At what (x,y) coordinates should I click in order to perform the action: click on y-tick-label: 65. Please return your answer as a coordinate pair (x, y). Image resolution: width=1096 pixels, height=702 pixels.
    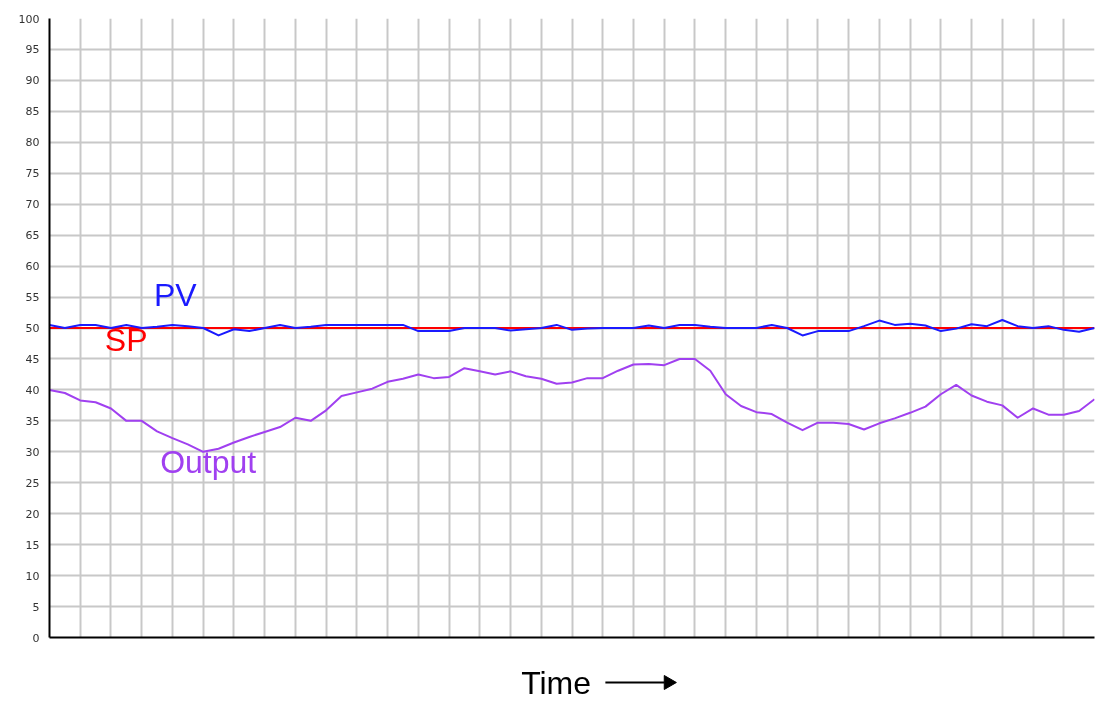
    Looking at the image, I should click on (32, 236).